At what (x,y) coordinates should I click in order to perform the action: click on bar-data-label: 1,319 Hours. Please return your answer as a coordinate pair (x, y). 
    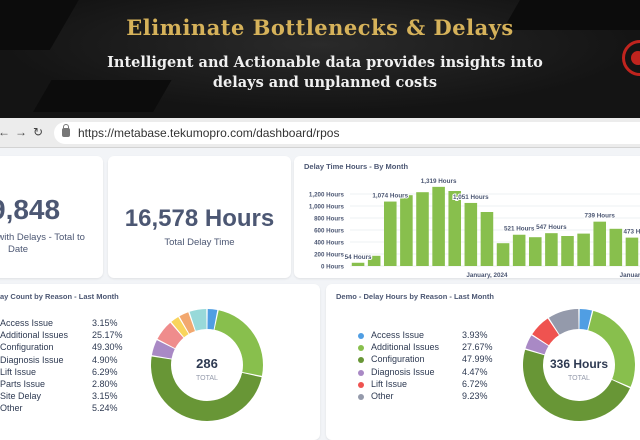
    Looking at the image, I should click on (439, 181).